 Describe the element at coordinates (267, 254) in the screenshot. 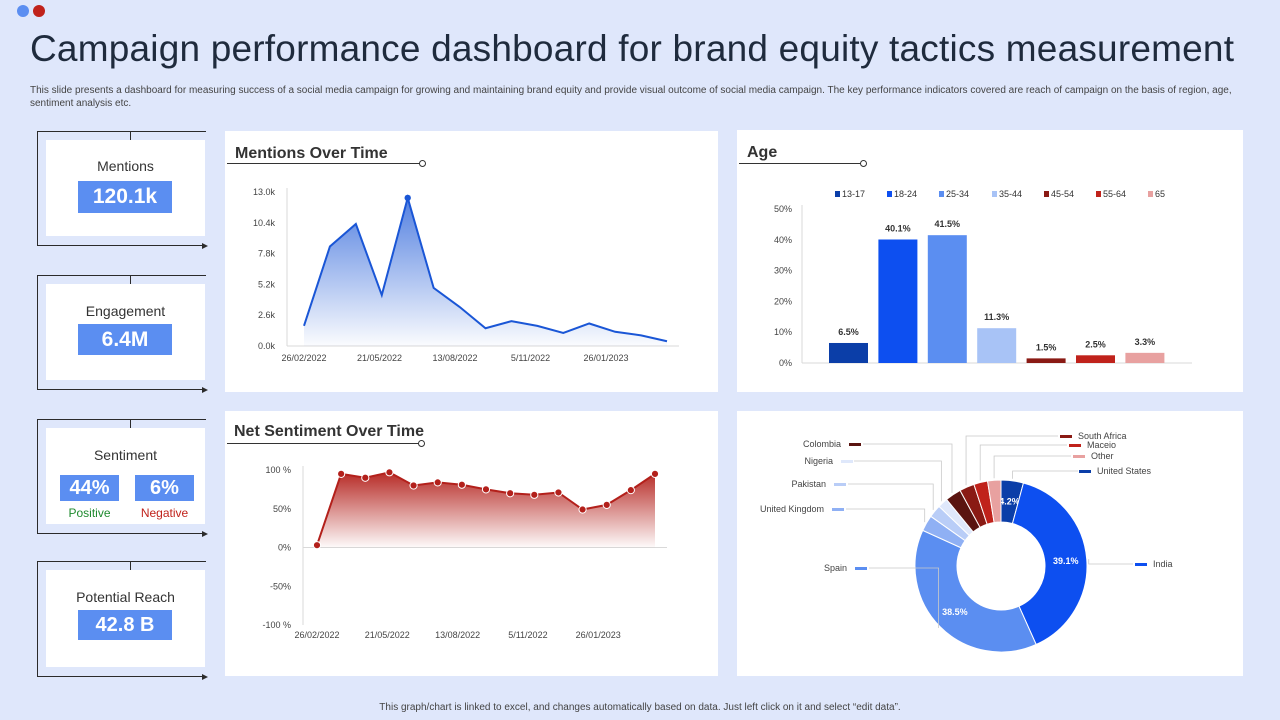

I see `mentions-y-tick: 7.8k` at that location.